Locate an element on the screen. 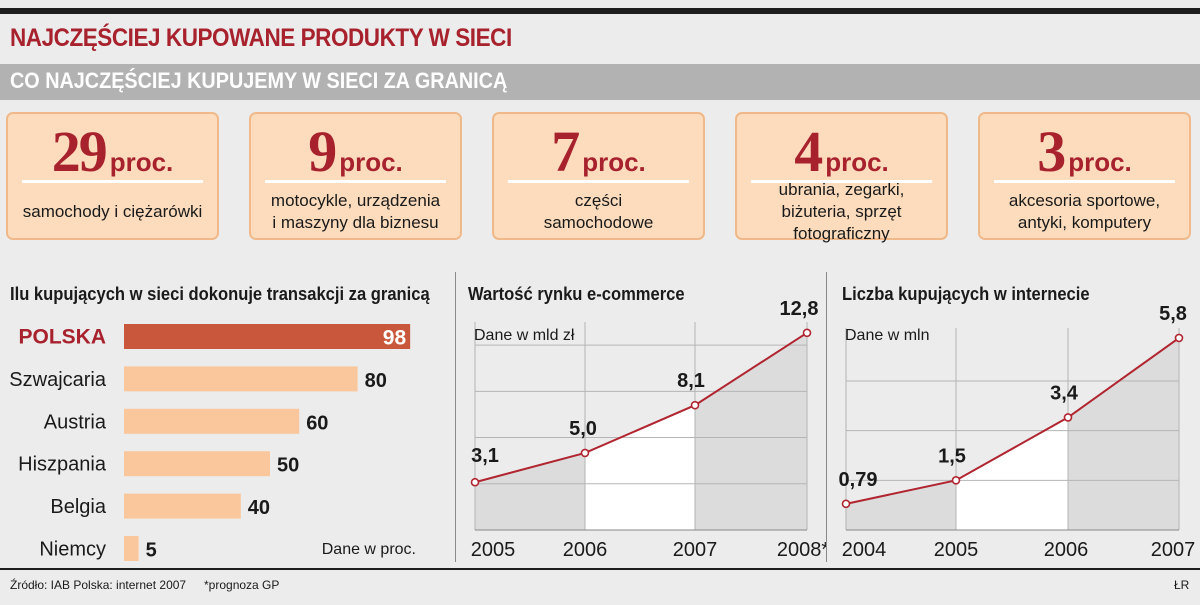 This screenshot has width=1200, height=605. bar-category-label: Belgia is located at coordinates (78, 507).